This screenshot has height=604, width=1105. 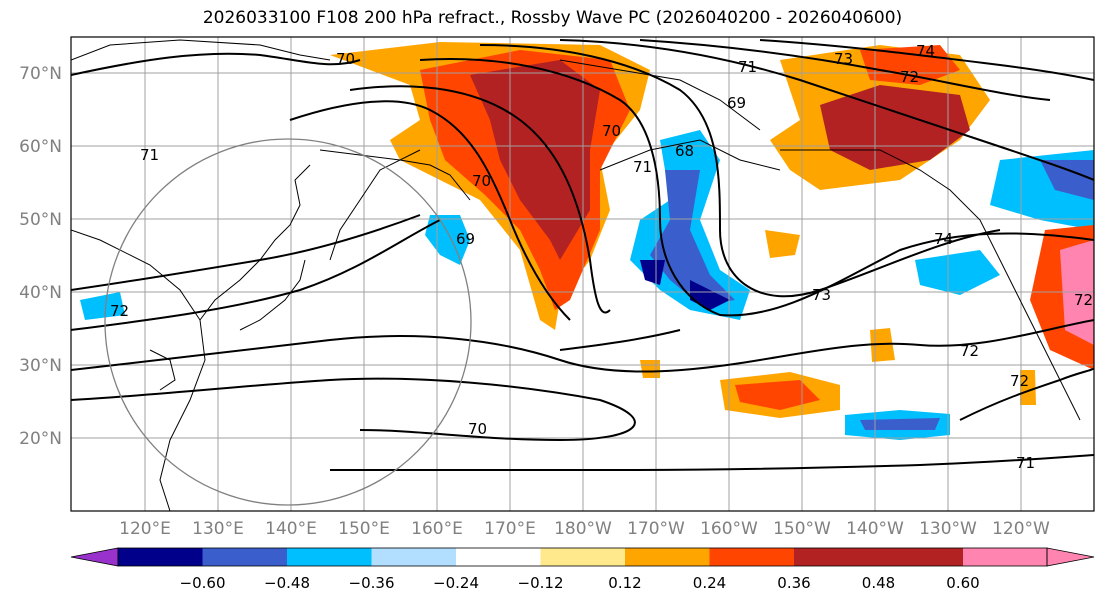 I want to click on colorbar-tick-label: 0.48, so click(x=878, y=583).